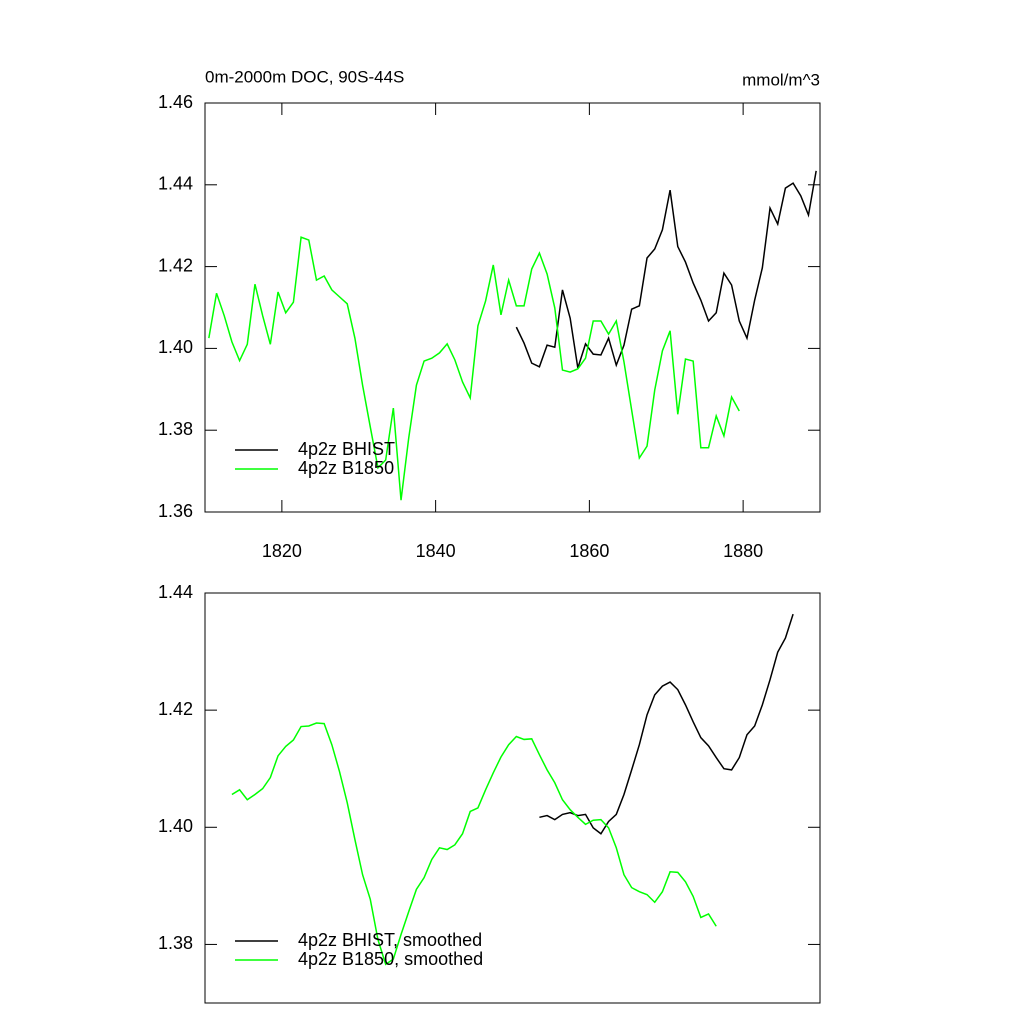 The height and width of the screenshot is (1024, 1024). What do you see at coordinates (346, 449) in the screenshot?
I see `legend-label: 4p2z BHIST` at bounding box center [346, 449].